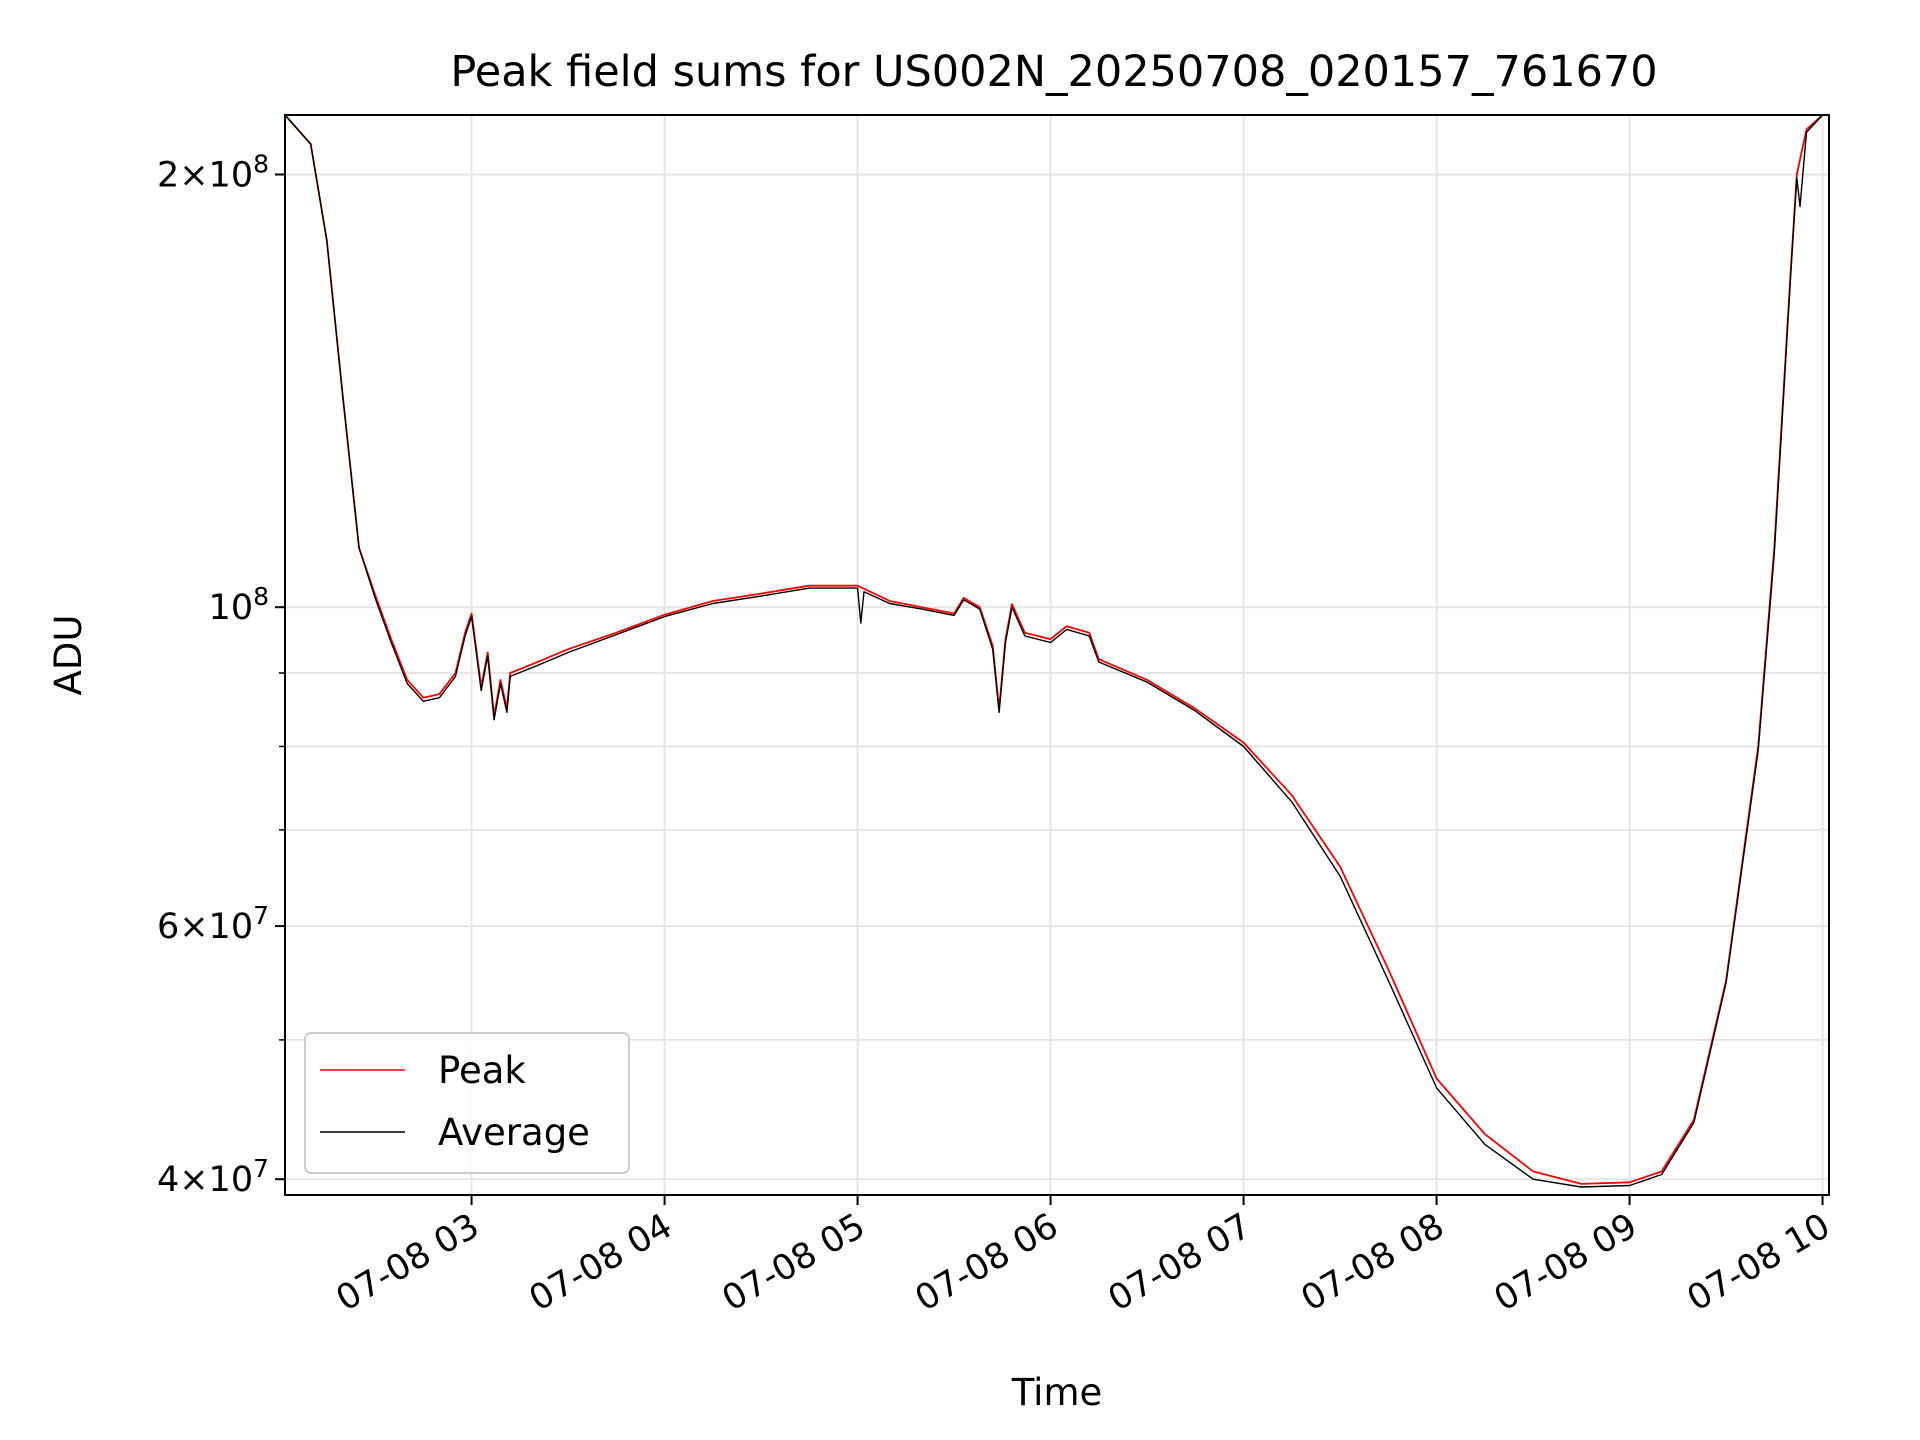  What do you see at coordinates (68, 655) in the screenshot?
I see `y-axis-label: ADU` at bounding box center [68, 655].